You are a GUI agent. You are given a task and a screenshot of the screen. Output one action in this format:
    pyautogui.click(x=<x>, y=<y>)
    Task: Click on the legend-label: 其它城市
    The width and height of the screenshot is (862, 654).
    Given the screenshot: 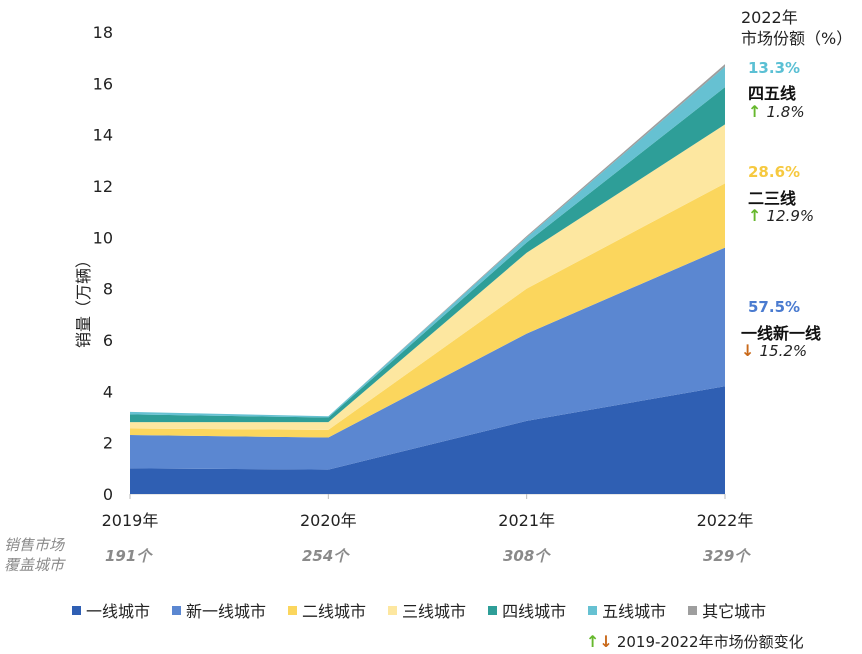 What is the action you would take?
    pyautogui.click(x=734, y=611)
    